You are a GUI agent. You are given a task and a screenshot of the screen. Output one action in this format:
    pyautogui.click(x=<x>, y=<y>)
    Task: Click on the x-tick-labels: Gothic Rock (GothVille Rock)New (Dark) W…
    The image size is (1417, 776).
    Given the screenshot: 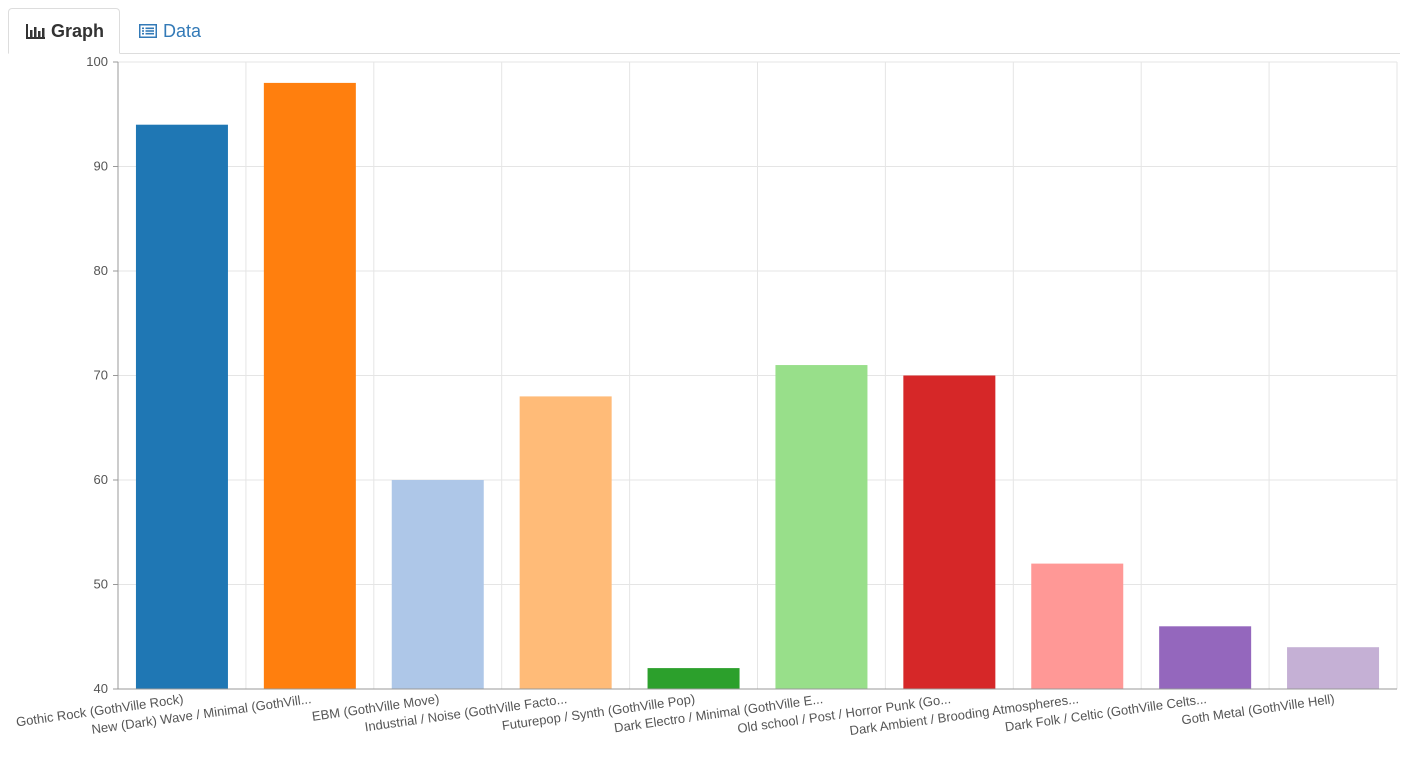 What is the action you would take?
    pyautogui.click(x=675, y=714)
    